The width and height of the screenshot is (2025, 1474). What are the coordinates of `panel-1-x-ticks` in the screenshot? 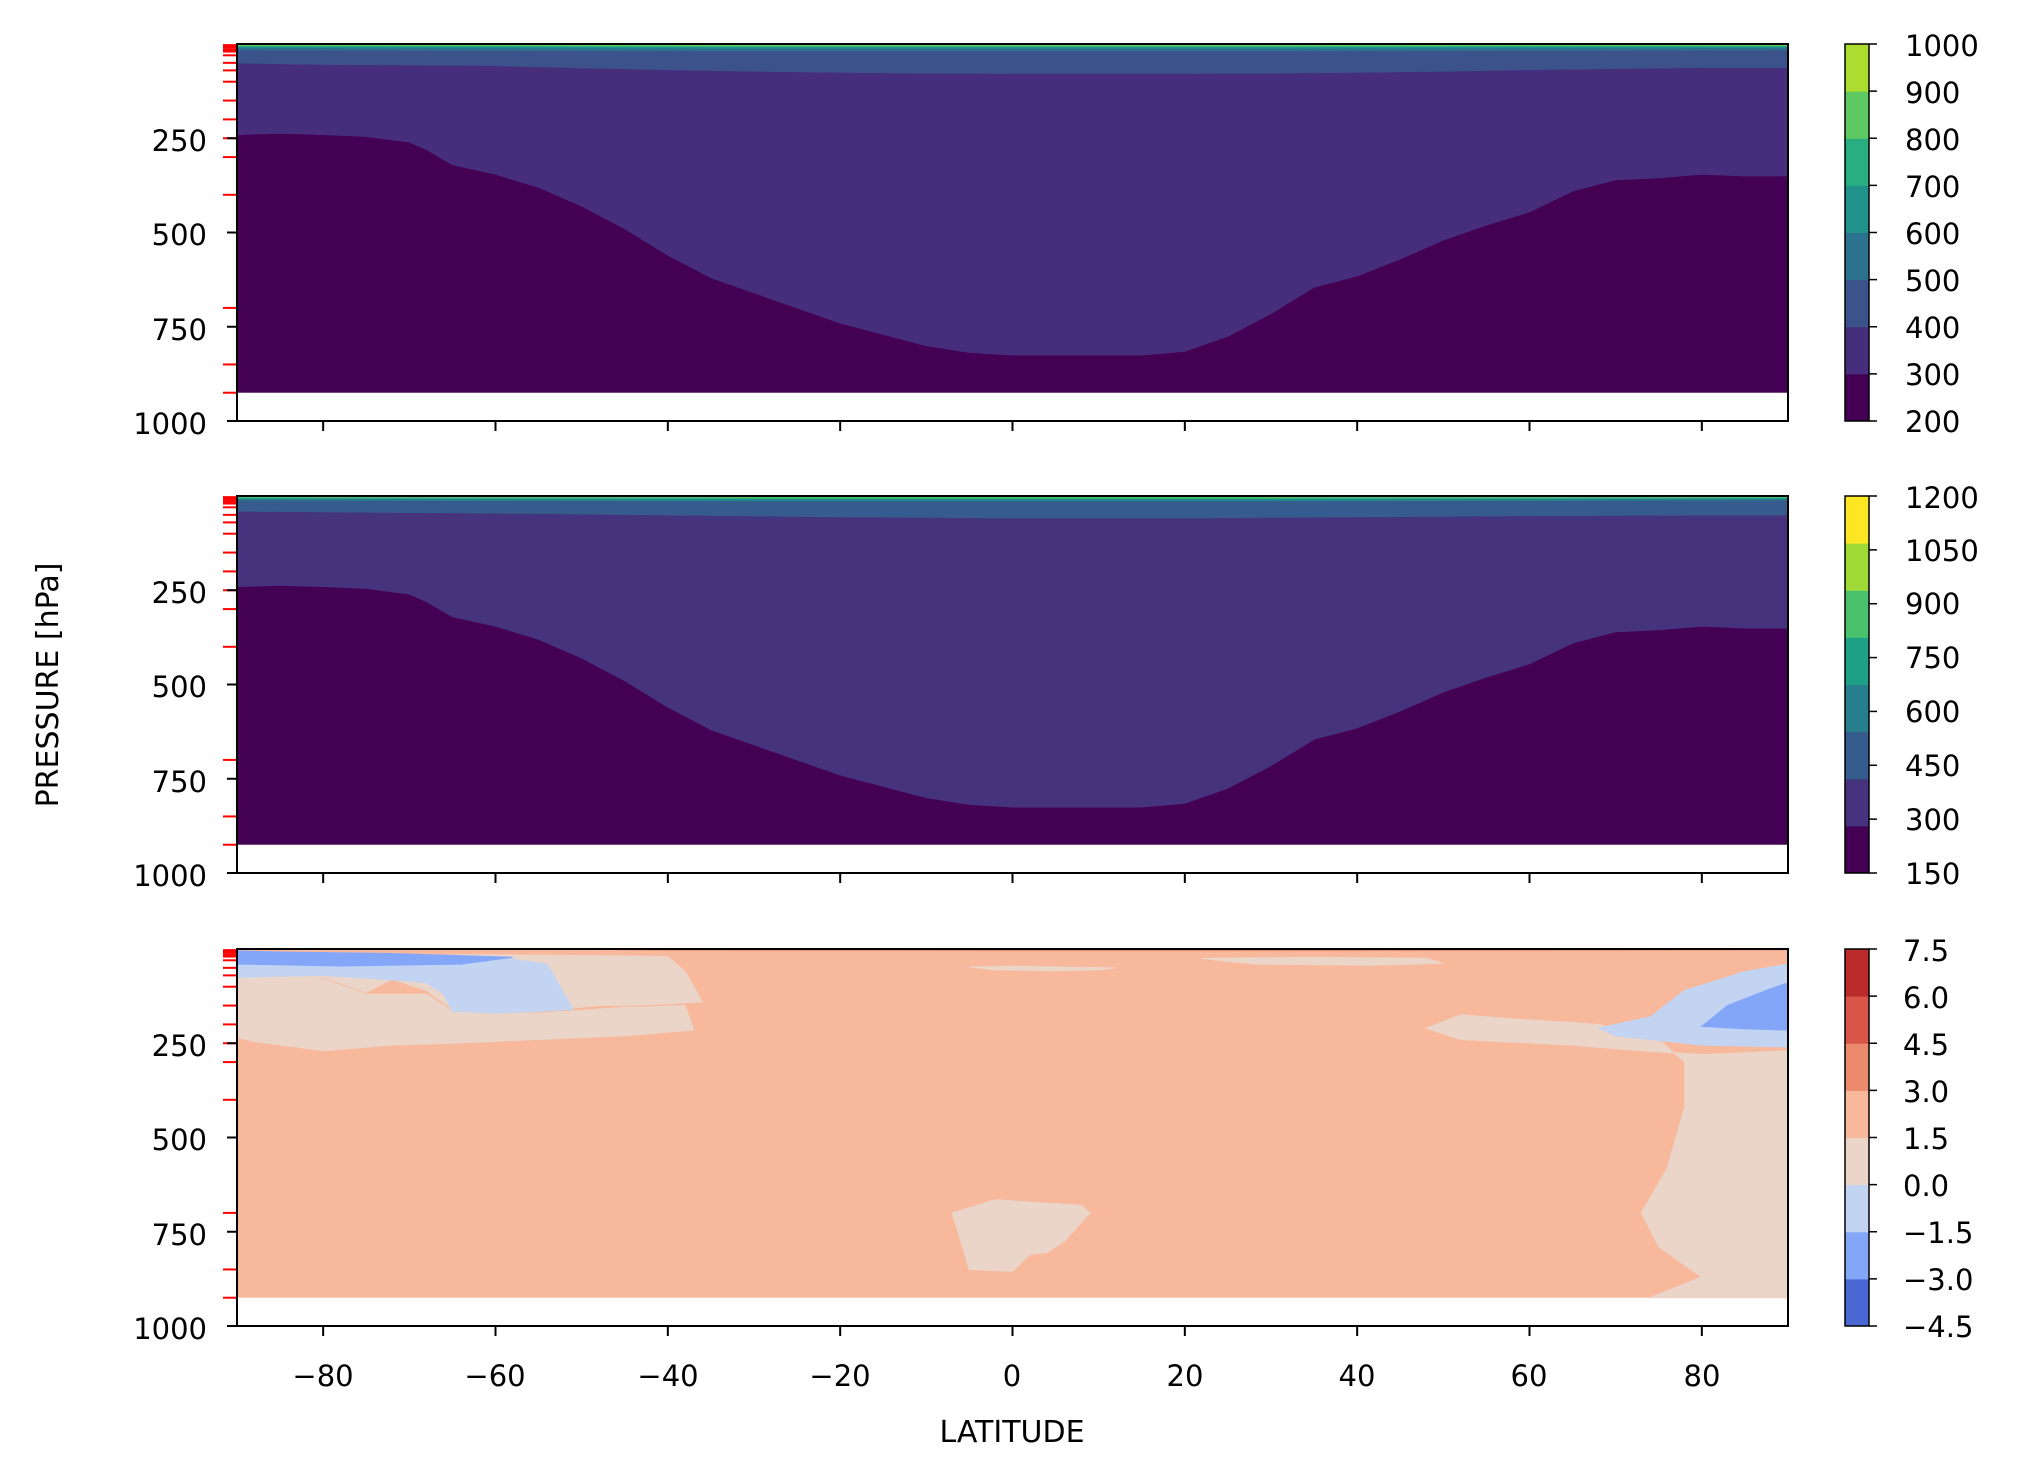 It's located at (1012, 426).